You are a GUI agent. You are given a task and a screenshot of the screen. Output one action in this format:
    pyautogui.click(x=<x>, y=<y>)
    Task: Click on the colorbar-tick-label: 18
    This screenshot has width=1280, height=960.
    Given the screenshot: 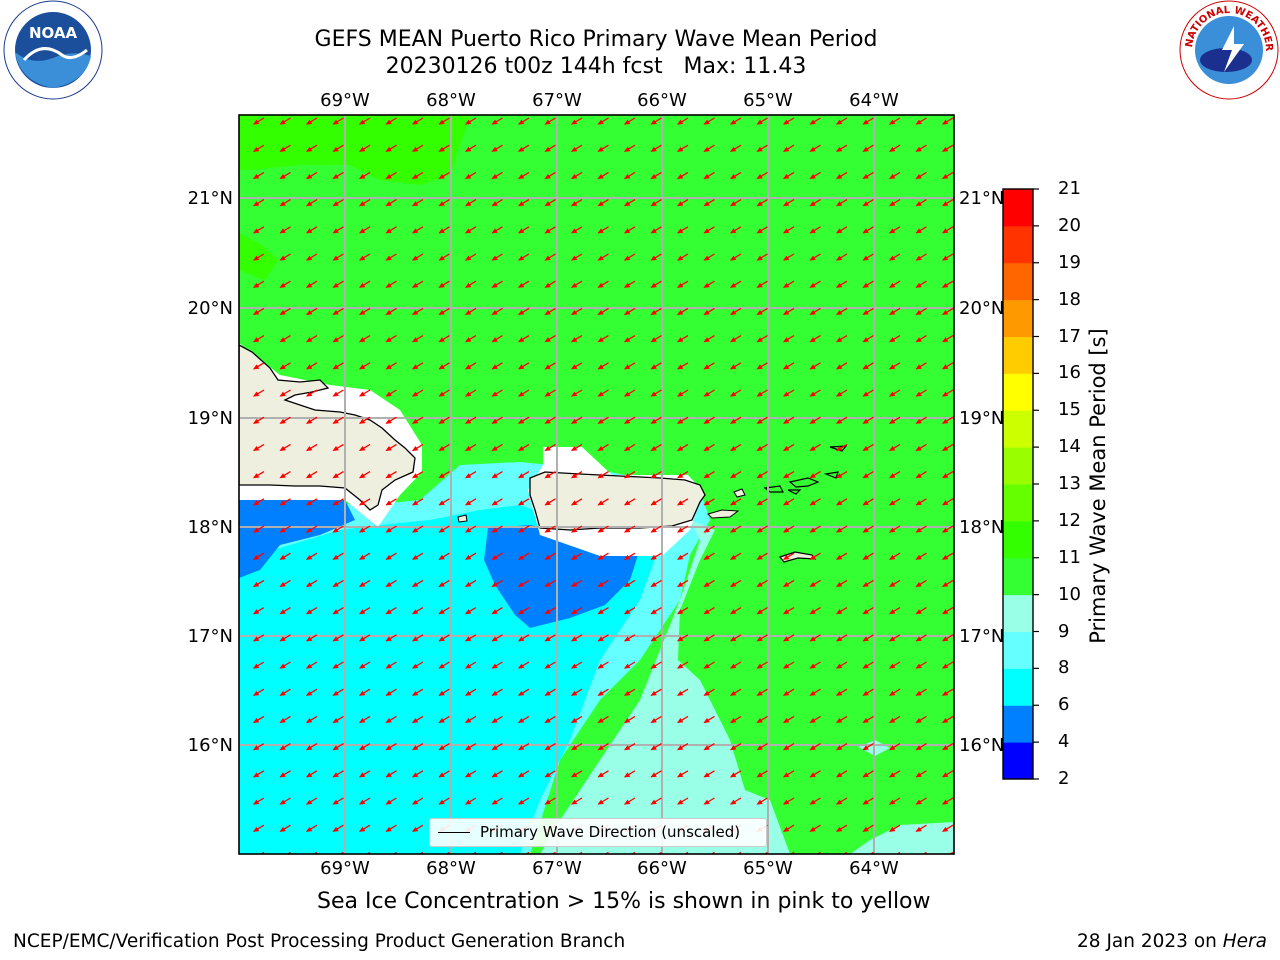 What is the action you would take?
    pyautogui.click(x=1069, y=299)
    